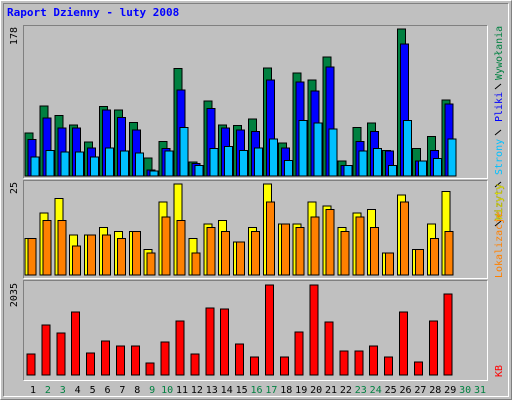  I want to click on x-tick-label: 29, so click(450, 390).